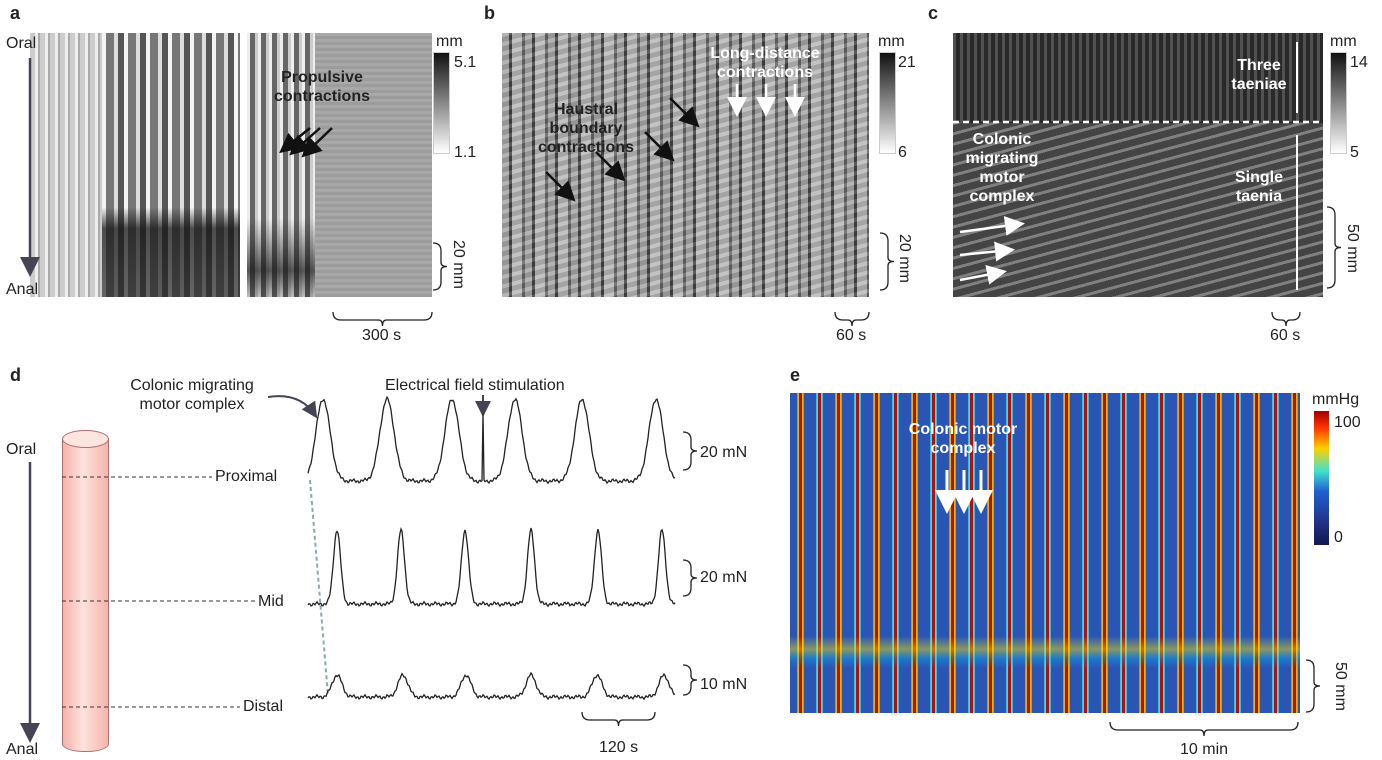 The image size is (1382, 760). I want to click on map-a-quiet, so click(373, 165).